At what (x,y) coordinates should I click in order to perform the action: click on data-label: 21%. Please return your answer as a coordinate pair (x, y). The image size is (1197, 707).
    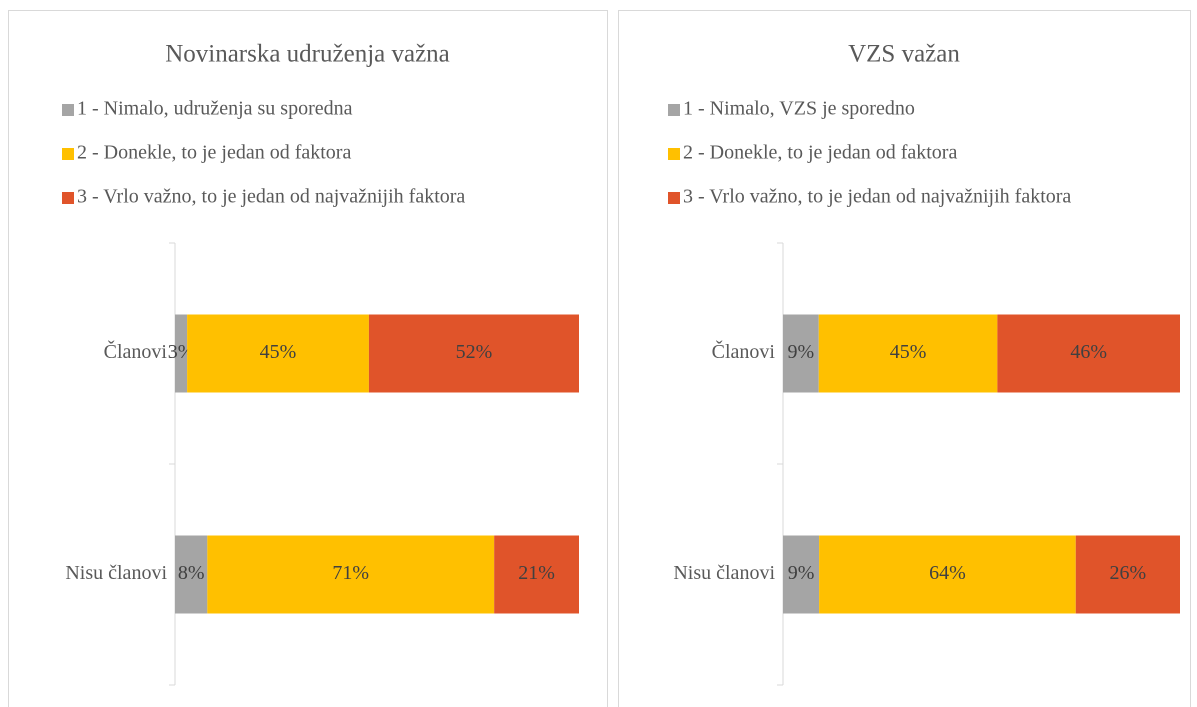
    Looking at the image, I should click on (536, 573).